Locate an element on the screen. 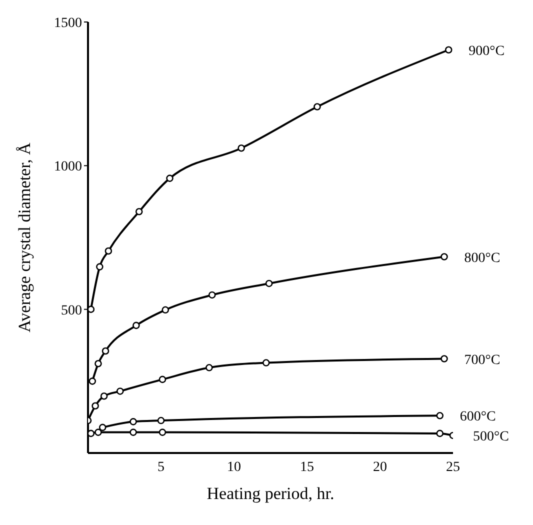 The width and height of the screenshot is (533, 525). x-axis-title: Heating period, hr. is located at coordinates (270, 493).